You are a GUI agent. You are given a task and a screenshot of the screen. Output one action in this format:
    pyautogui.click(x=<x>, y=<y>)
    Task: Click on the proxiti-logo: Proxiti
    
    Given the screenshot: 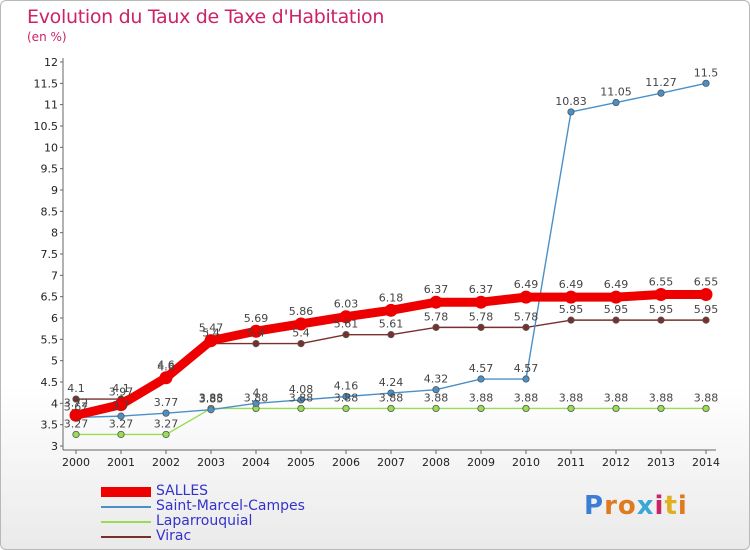 What is the action you would take?
    pyautogui.click(x=636, y=506)
    